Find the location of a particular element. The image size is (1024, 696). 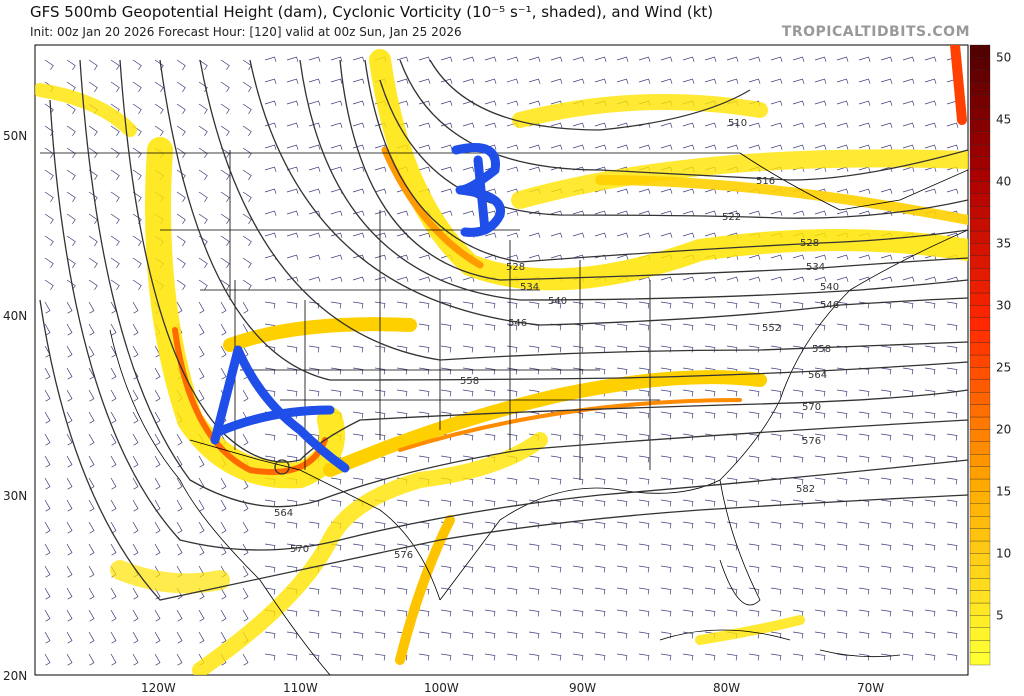

hand-annotations is located at coordinates (357, 308).